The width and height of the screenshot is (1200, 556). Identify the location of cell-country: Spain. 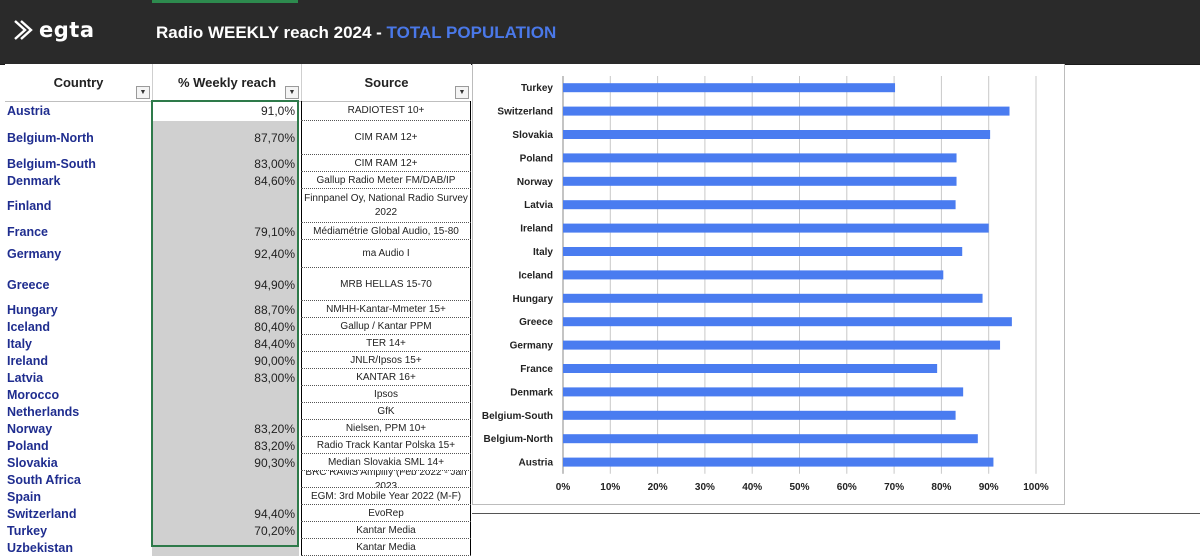
(24, 496).